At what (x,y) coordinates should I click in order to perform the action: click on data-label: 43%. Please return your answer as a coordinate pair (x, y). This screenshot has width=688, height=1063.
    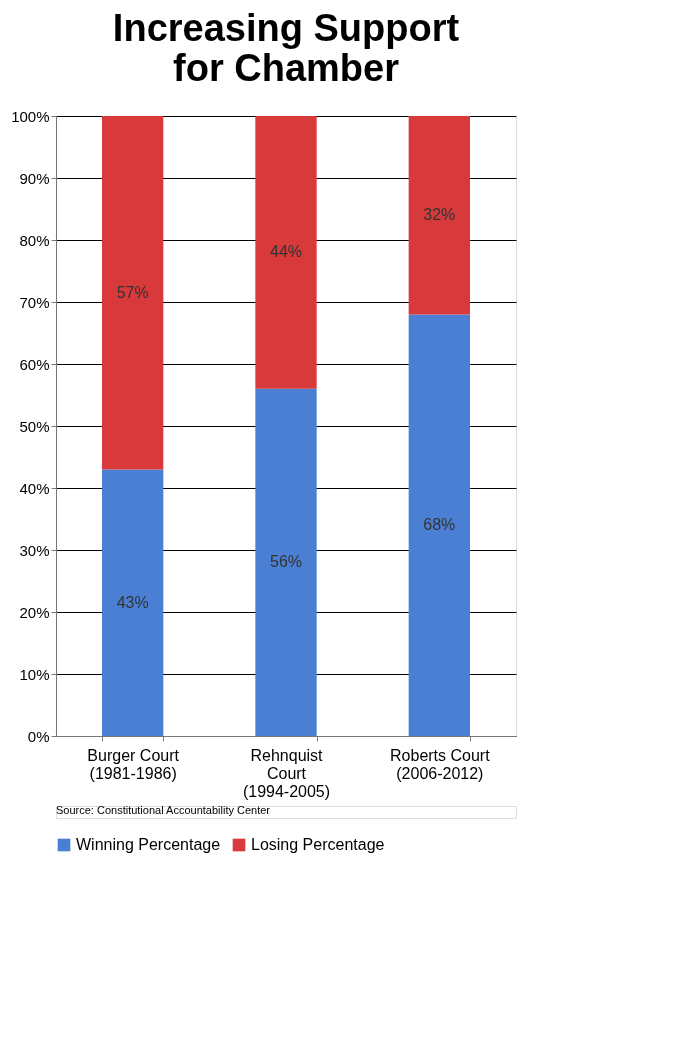
    Looking at the image, I should click on (132, 602).